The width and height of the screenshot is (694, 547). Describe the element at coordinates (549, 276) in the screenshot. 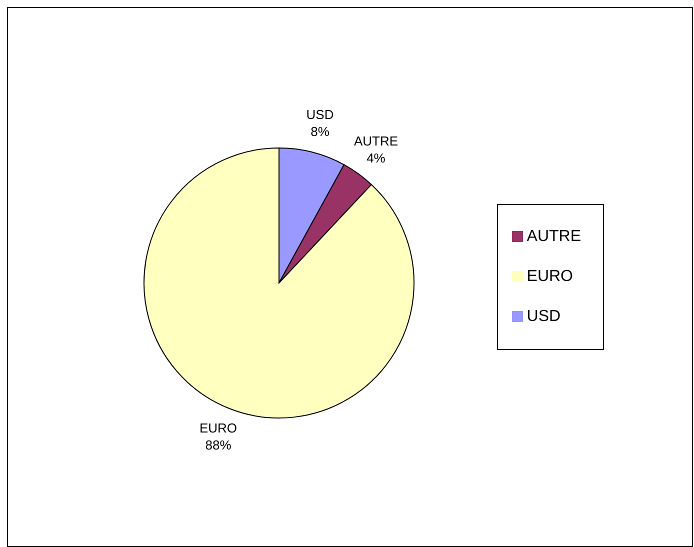

I see `legend-label: EURO` at that location.